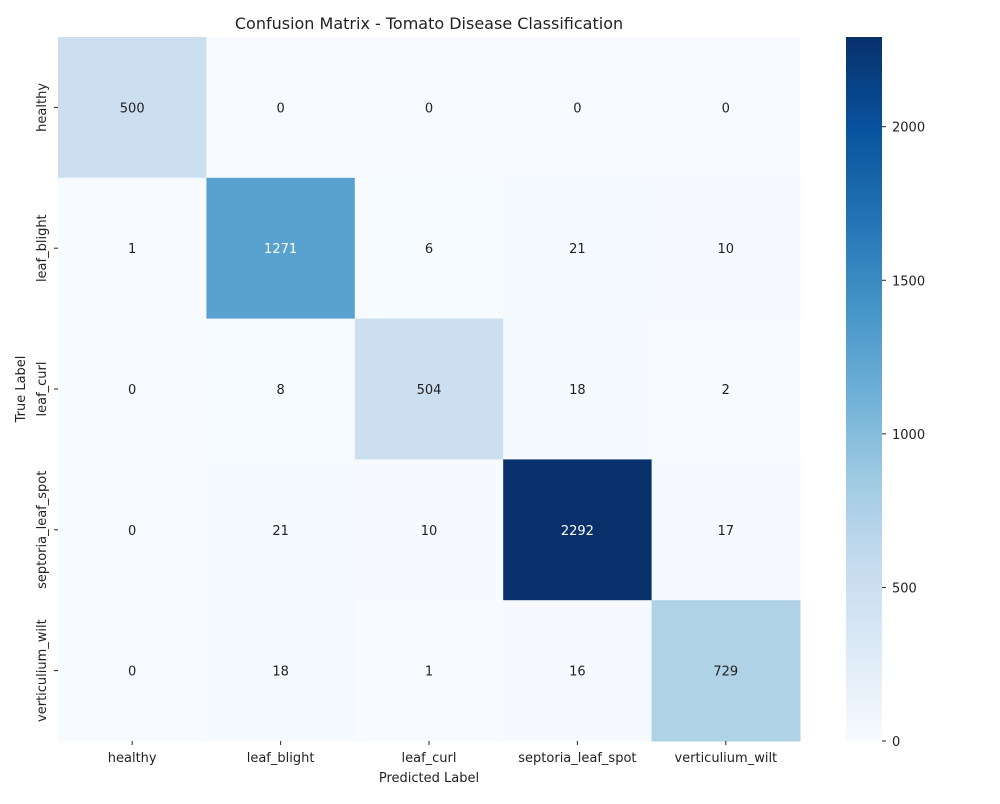 The width and height of the screenshot is (1000, 804). I want to click on cell-value-label: 6, so click(429, 249).